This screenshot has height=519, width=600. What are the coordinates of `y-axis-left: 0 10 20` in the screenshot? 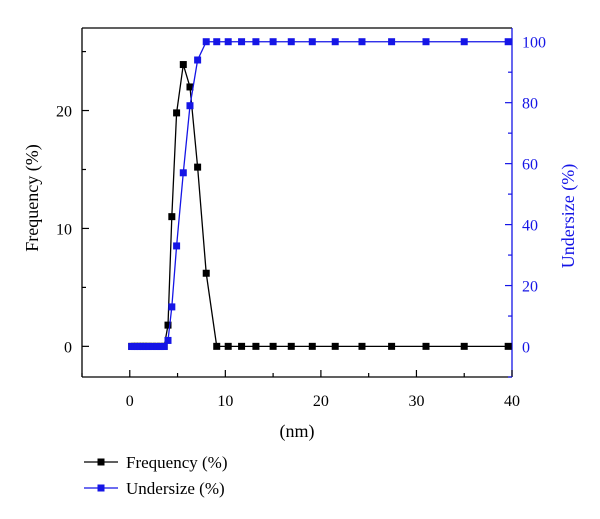 It's located at (72, 203).